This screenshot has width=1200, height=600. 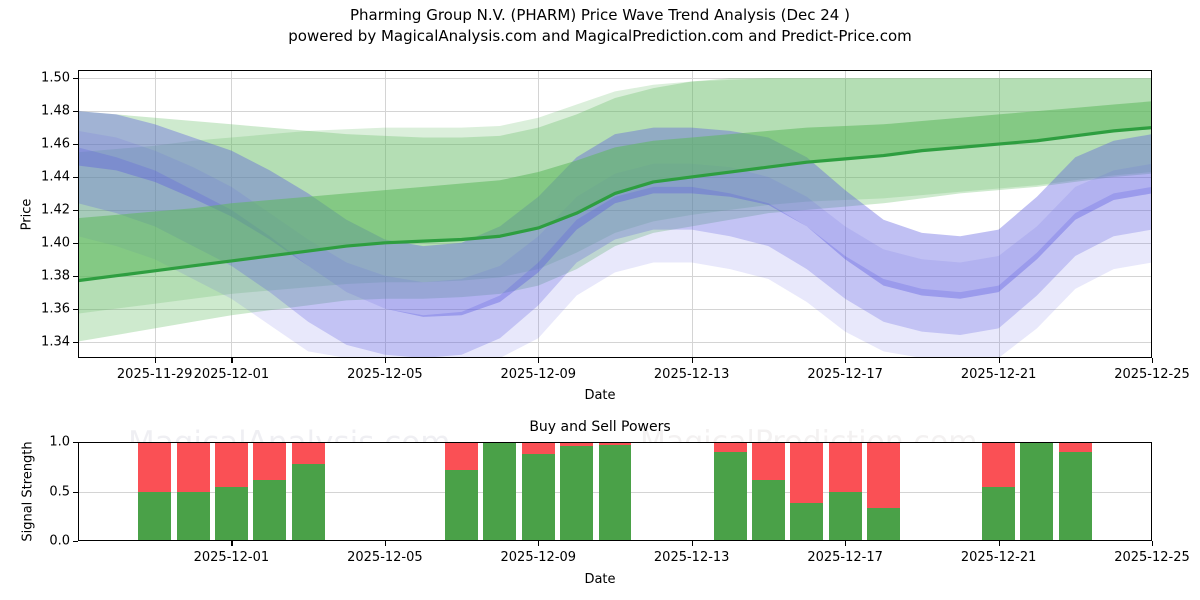 I want to click on price-x-tick-label: 2025-11-29, so click(x=154, y=374).